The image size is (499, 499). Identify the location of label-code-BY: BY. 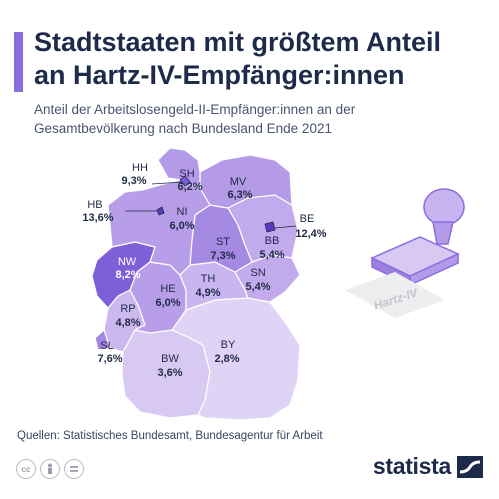
(228, 345).